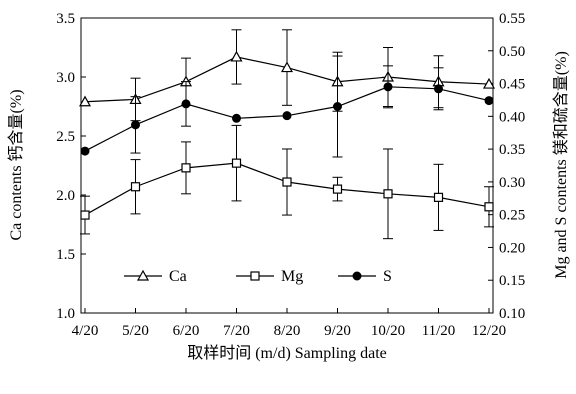 Image resolution: width=576 pixels, height=394 pixels. What do you see at coordinates (388, 331) in the screenshot?
I see `x-tick-label: 10/20` at bounding box center [388, 331].